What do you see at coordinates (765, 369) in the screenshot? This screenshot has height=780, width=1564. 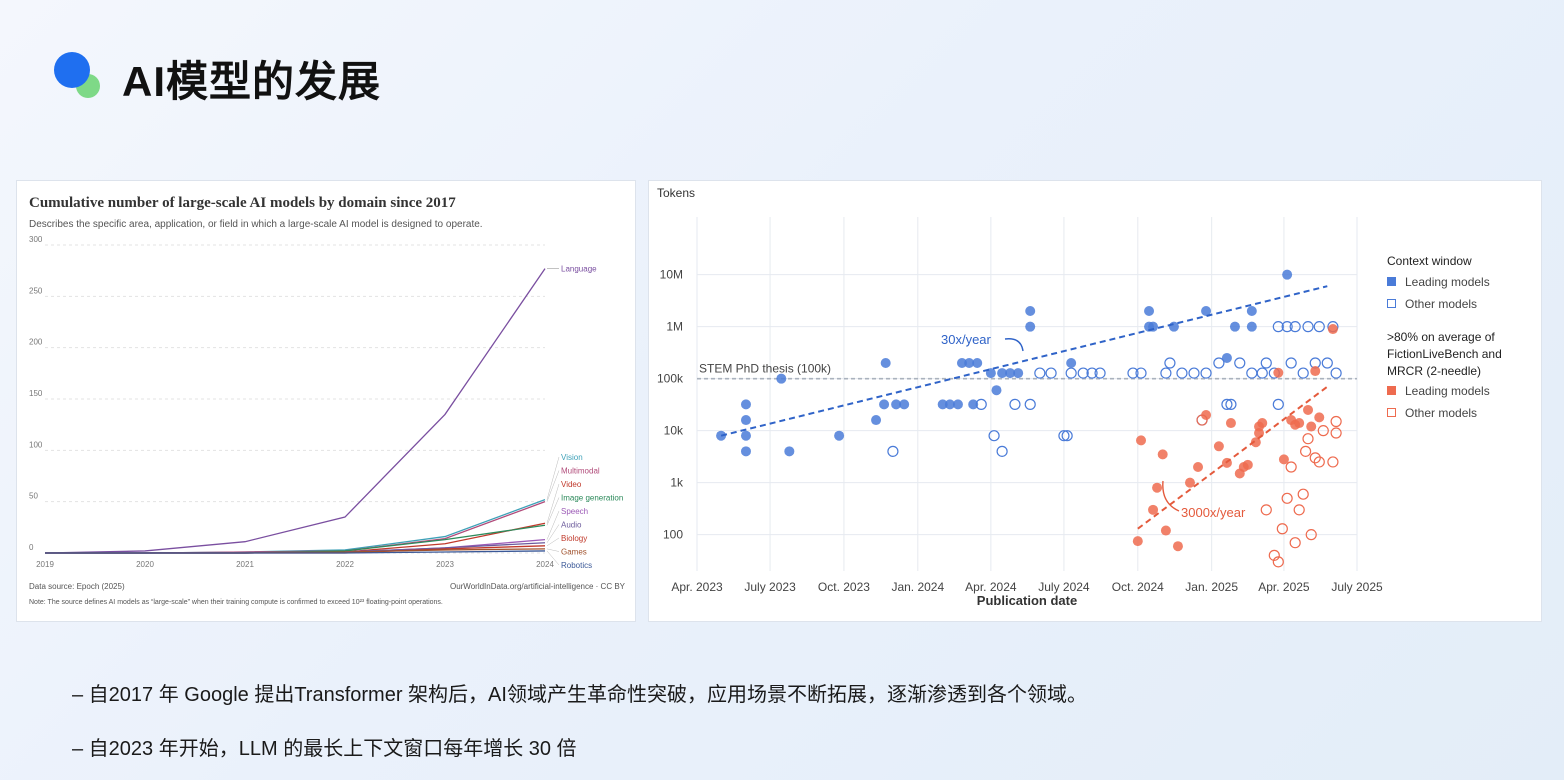 I see `reference-line-label: STEM PhD thesis (100k)` at bounding box center [765, 369].